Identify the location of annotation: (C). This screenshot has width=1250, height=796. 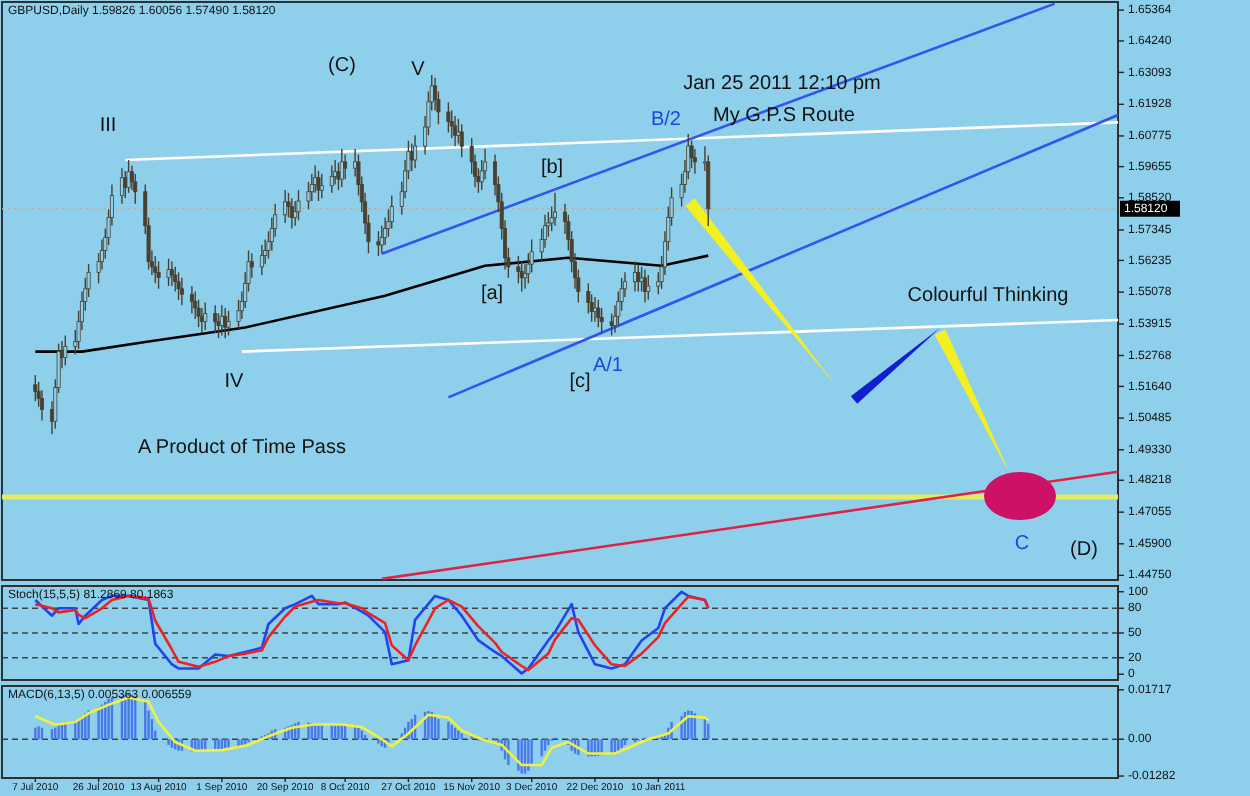
(342, 66).